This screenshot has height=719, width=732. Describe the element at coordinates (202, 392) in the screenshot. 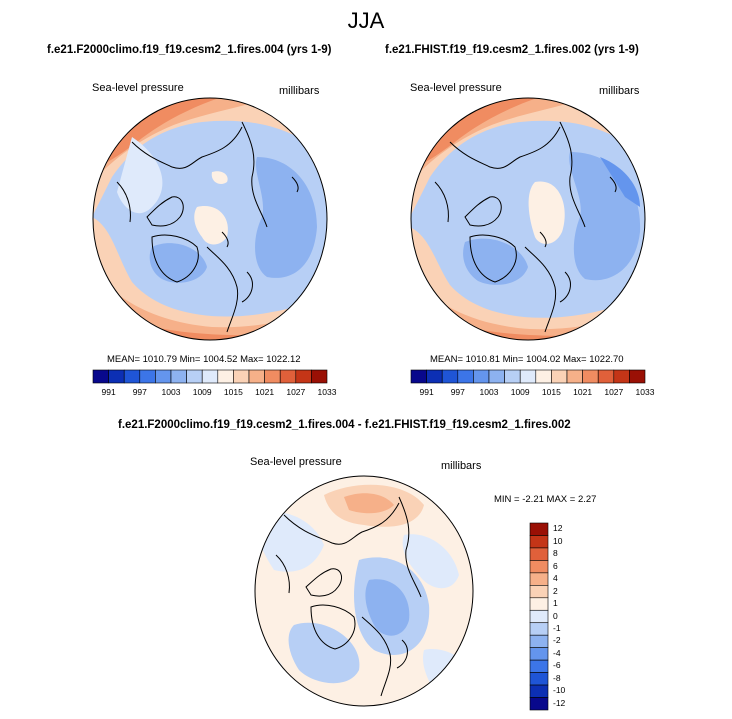

I see `panel-1-colorbar-tick-label: 1009` at that location.